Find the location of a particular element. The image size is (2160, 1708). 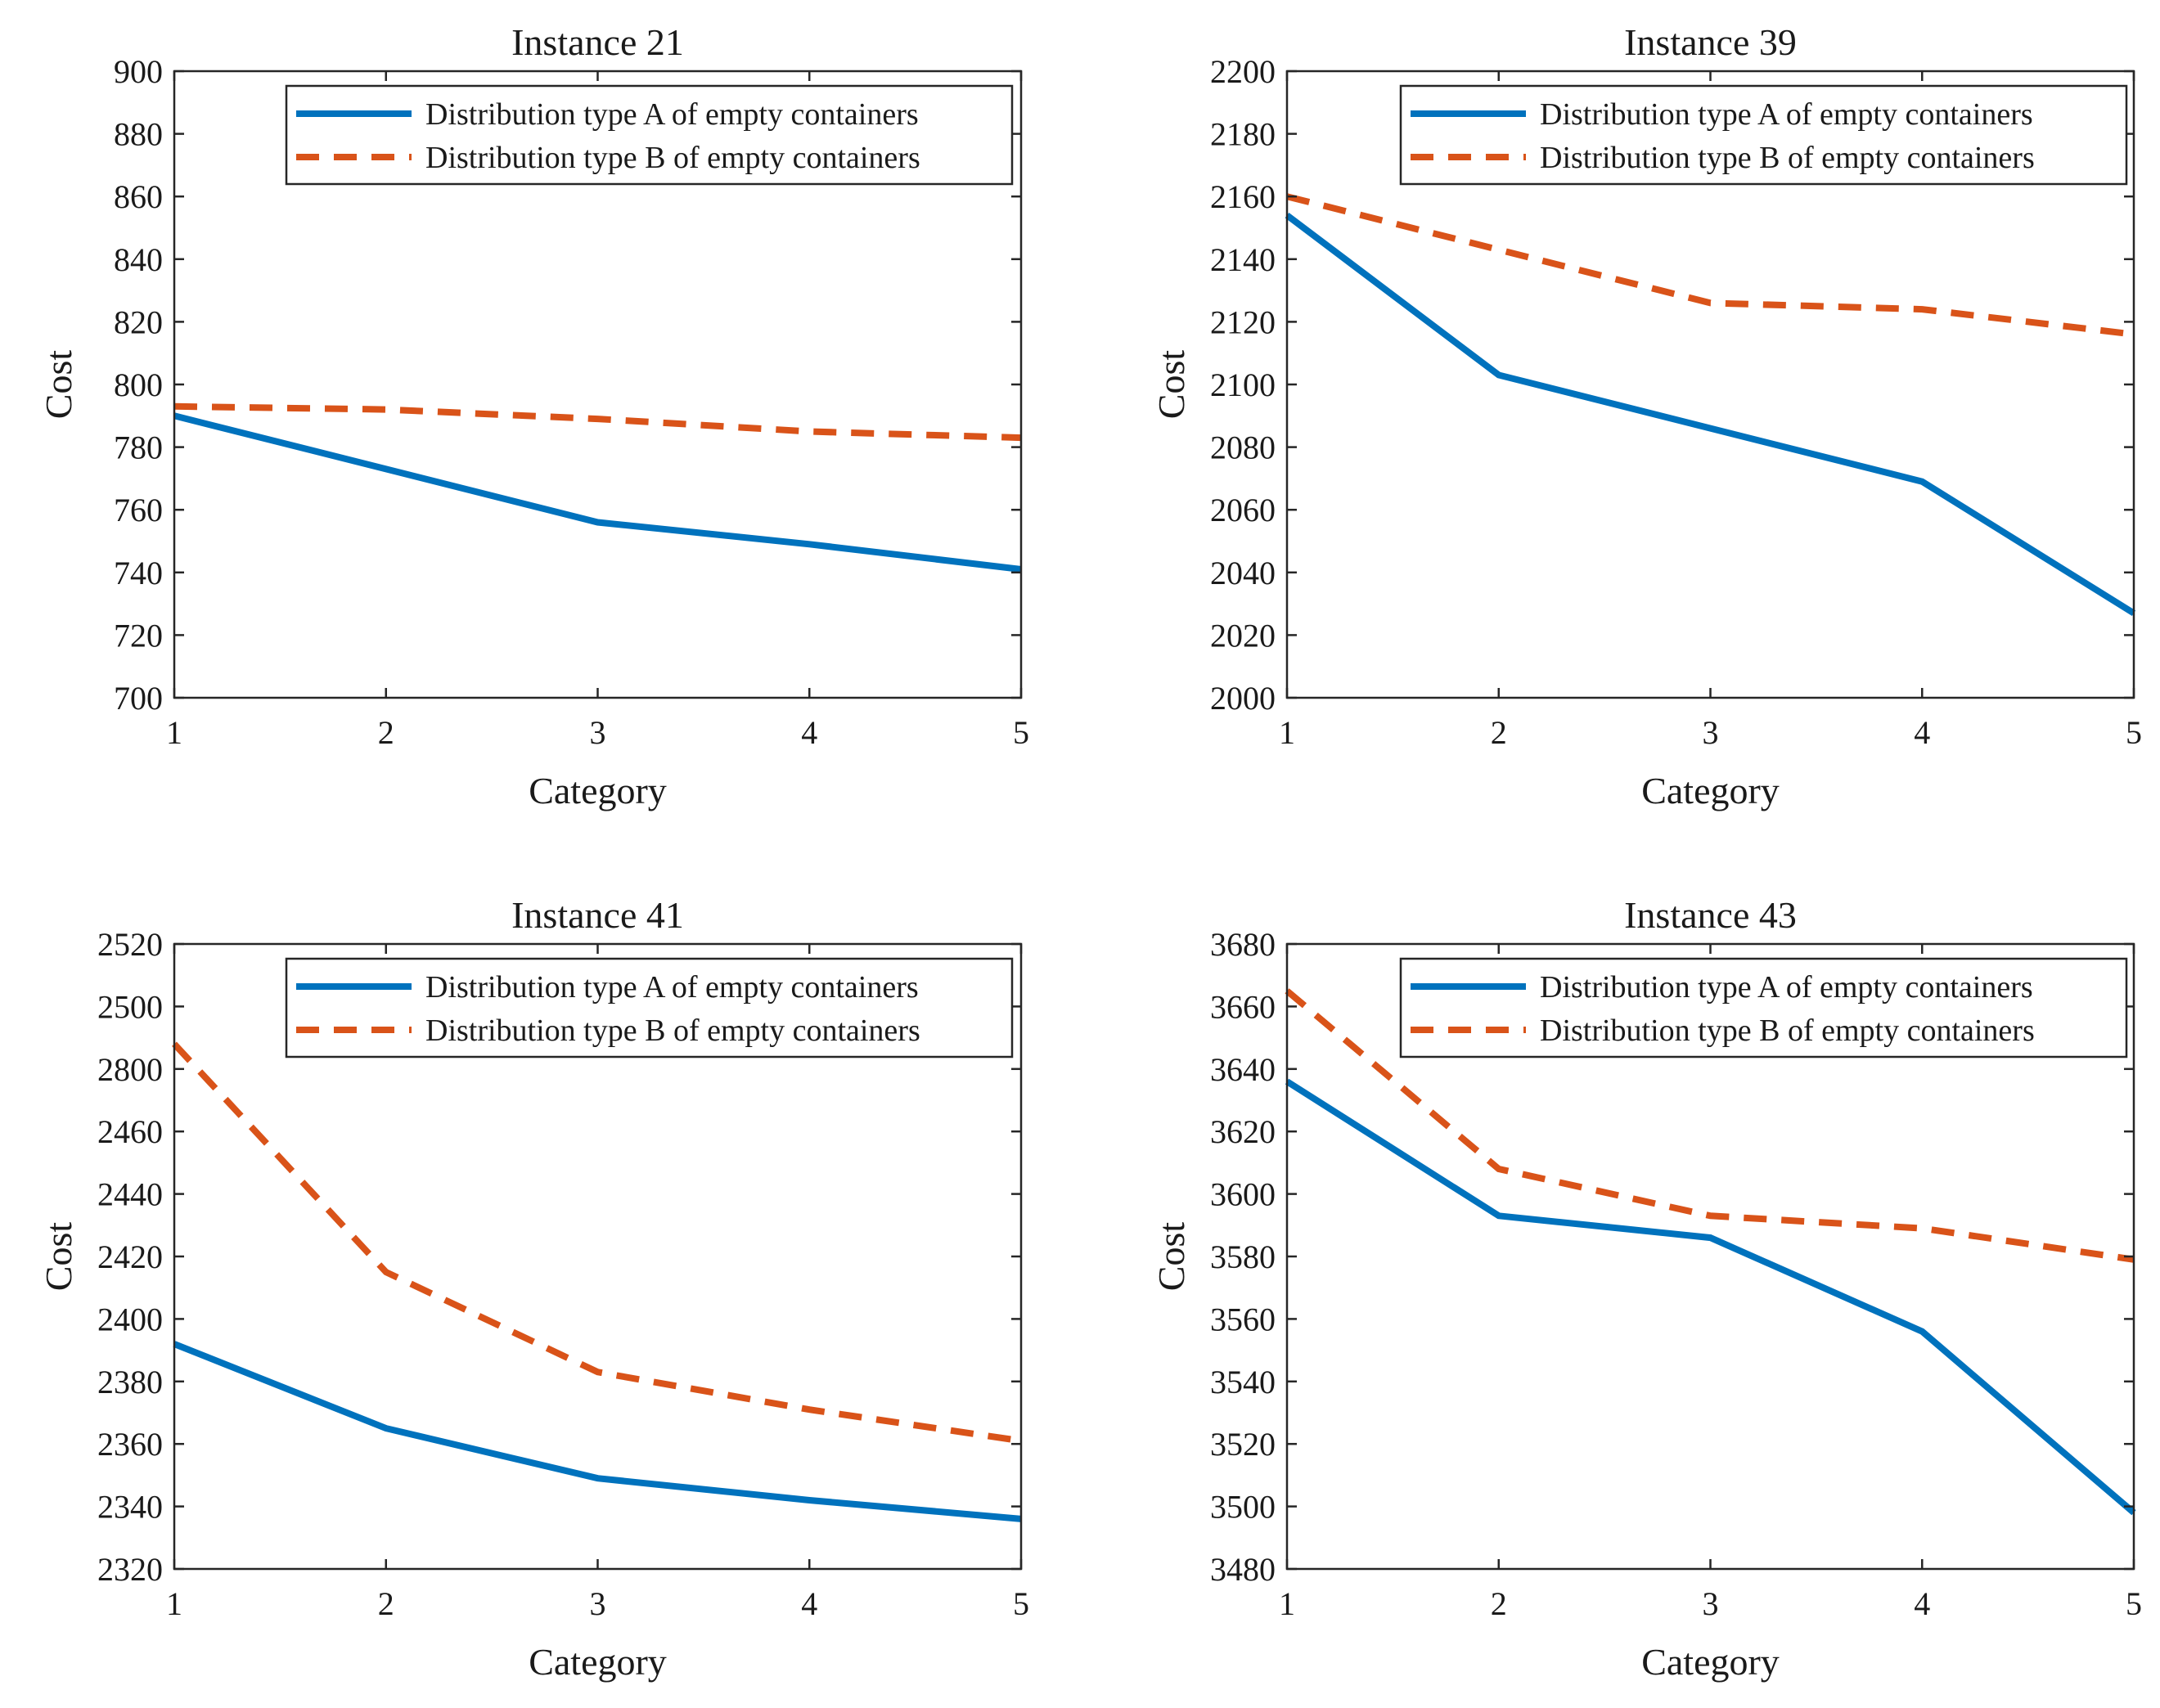

y-tick-label: 700 is located at coordinates (139, 698).